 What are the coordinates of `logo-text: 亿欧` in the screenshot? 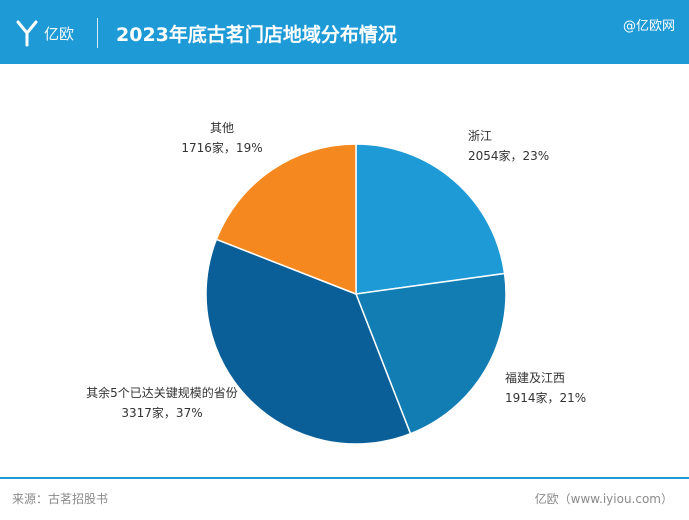 It's located at (59, 33).